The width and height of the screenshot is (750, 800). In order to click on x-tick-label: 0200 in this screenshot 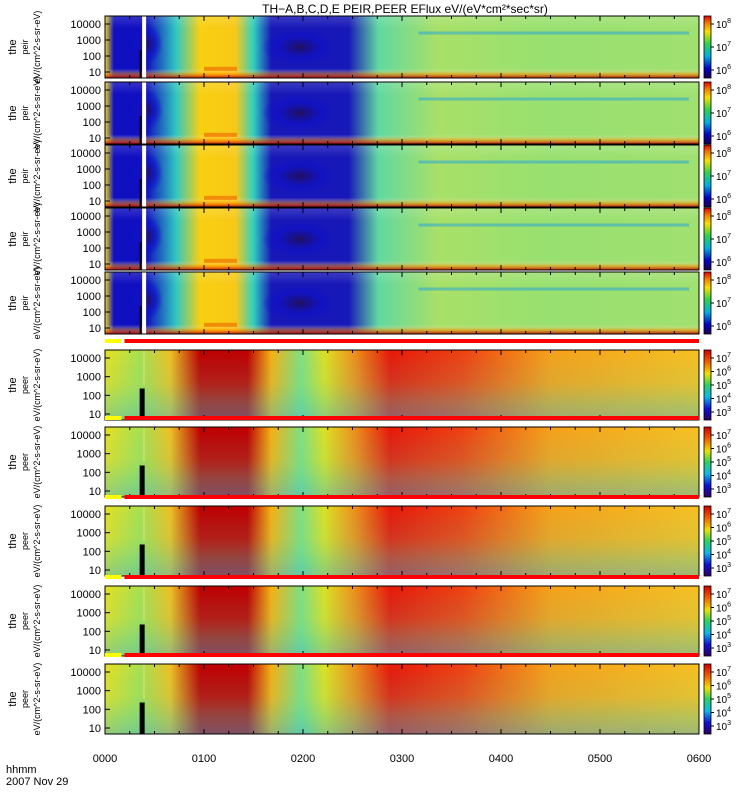, I will do `click(303, 759)`.